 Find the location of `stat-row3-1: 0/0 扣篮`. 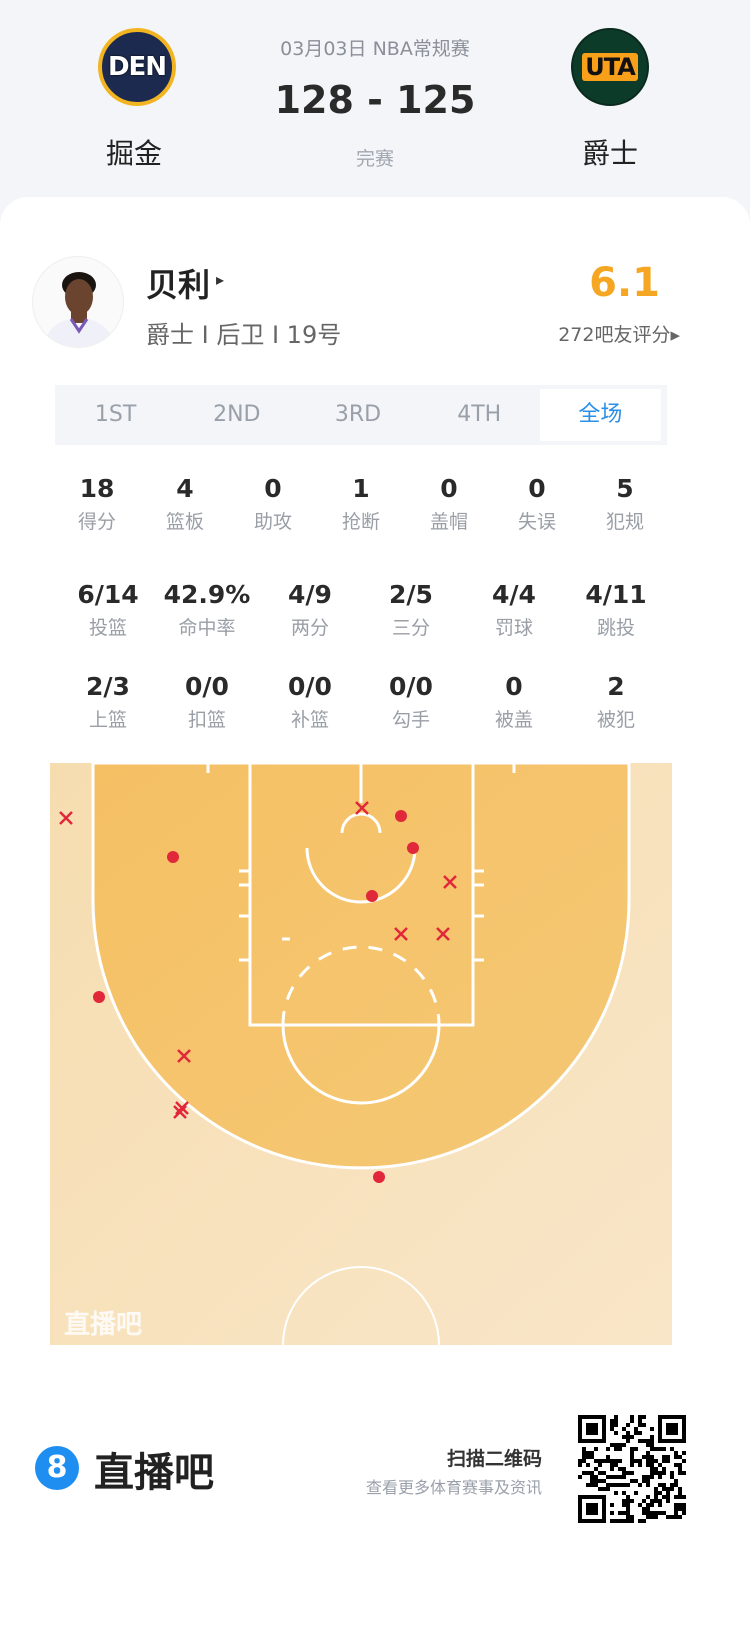

stat-row3-1: 0/0 扣篮 is located at coordinates (207, 702).